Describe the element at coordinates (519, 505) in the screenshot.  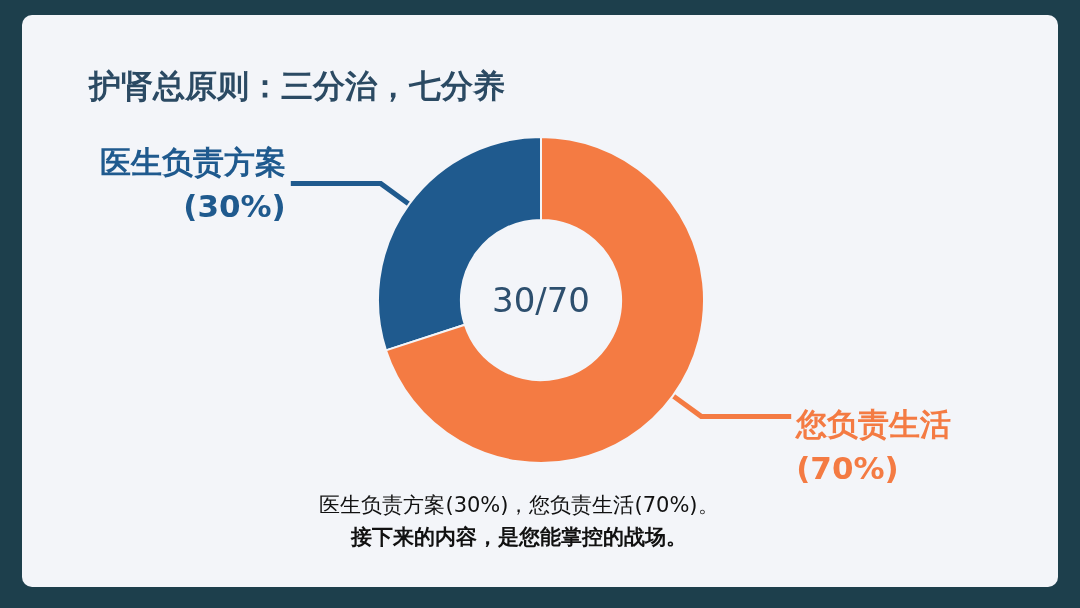
I see `text: 医生负责方案(30%)，您负责生活(70%)。` at that location.